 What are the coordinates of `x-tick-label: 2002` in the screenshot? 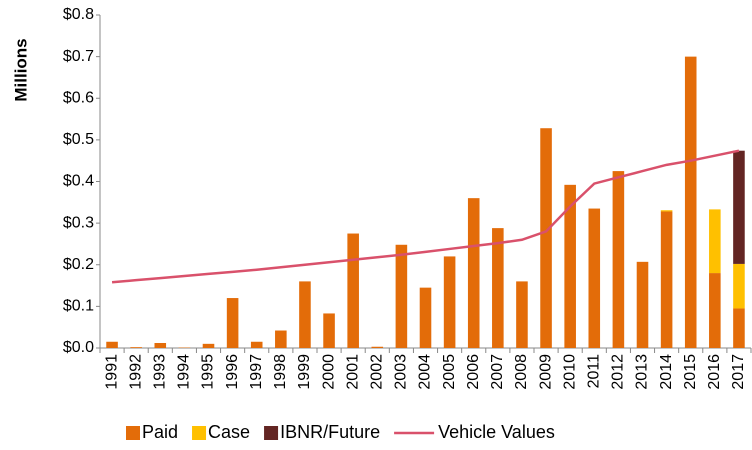 It's located at (376, 372).